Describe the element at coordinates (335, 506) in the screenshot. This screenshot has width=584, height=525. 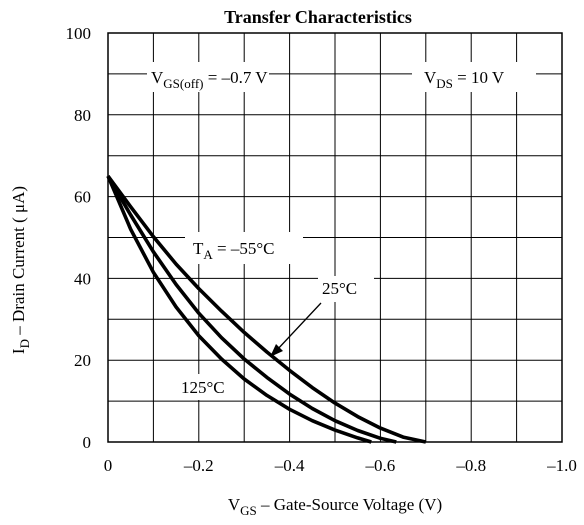
I see `x-axis-label: VGS – Gate-Source Voltage (V)` at that location.